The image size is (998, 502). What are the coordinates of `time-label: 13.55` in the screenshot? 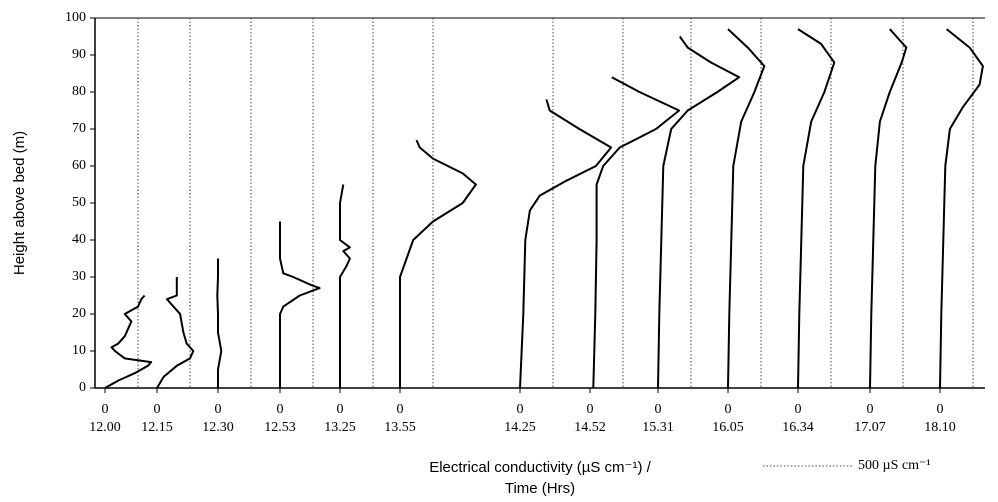 It's located at (400, 427).